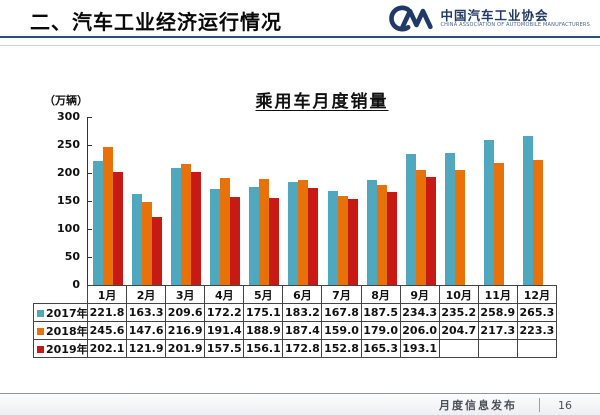 This screenshot has width=600, height=415. Describe the element at coordinates (146, 348) in the screenshot. I see `table-cell: 121.9` at that location.